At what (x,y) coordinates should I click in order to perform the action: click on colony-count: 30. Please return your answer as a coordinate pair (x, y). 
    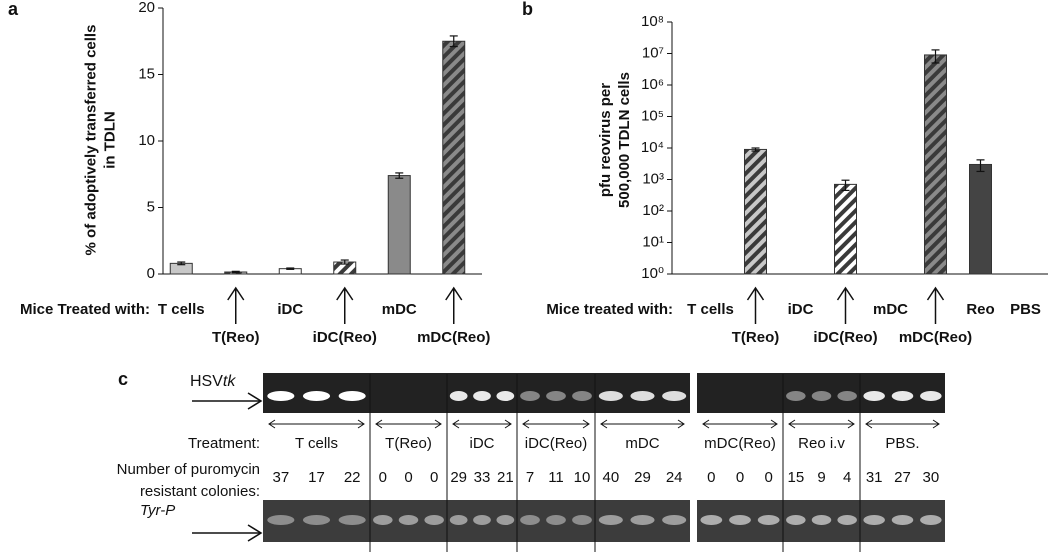
    Looking at the image, I should click on (930, 477).